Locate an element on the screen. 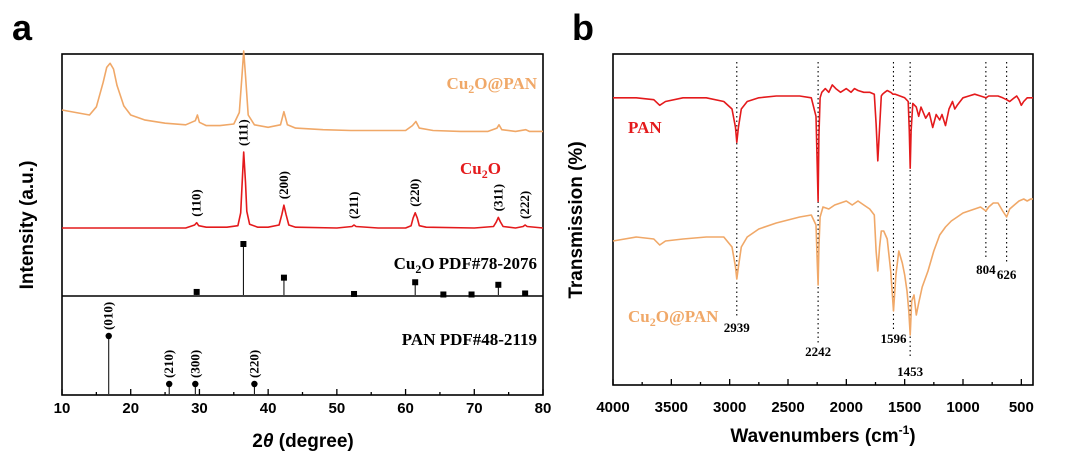  cu2o-pan-ftir-line is located at coordinates (822, 267).